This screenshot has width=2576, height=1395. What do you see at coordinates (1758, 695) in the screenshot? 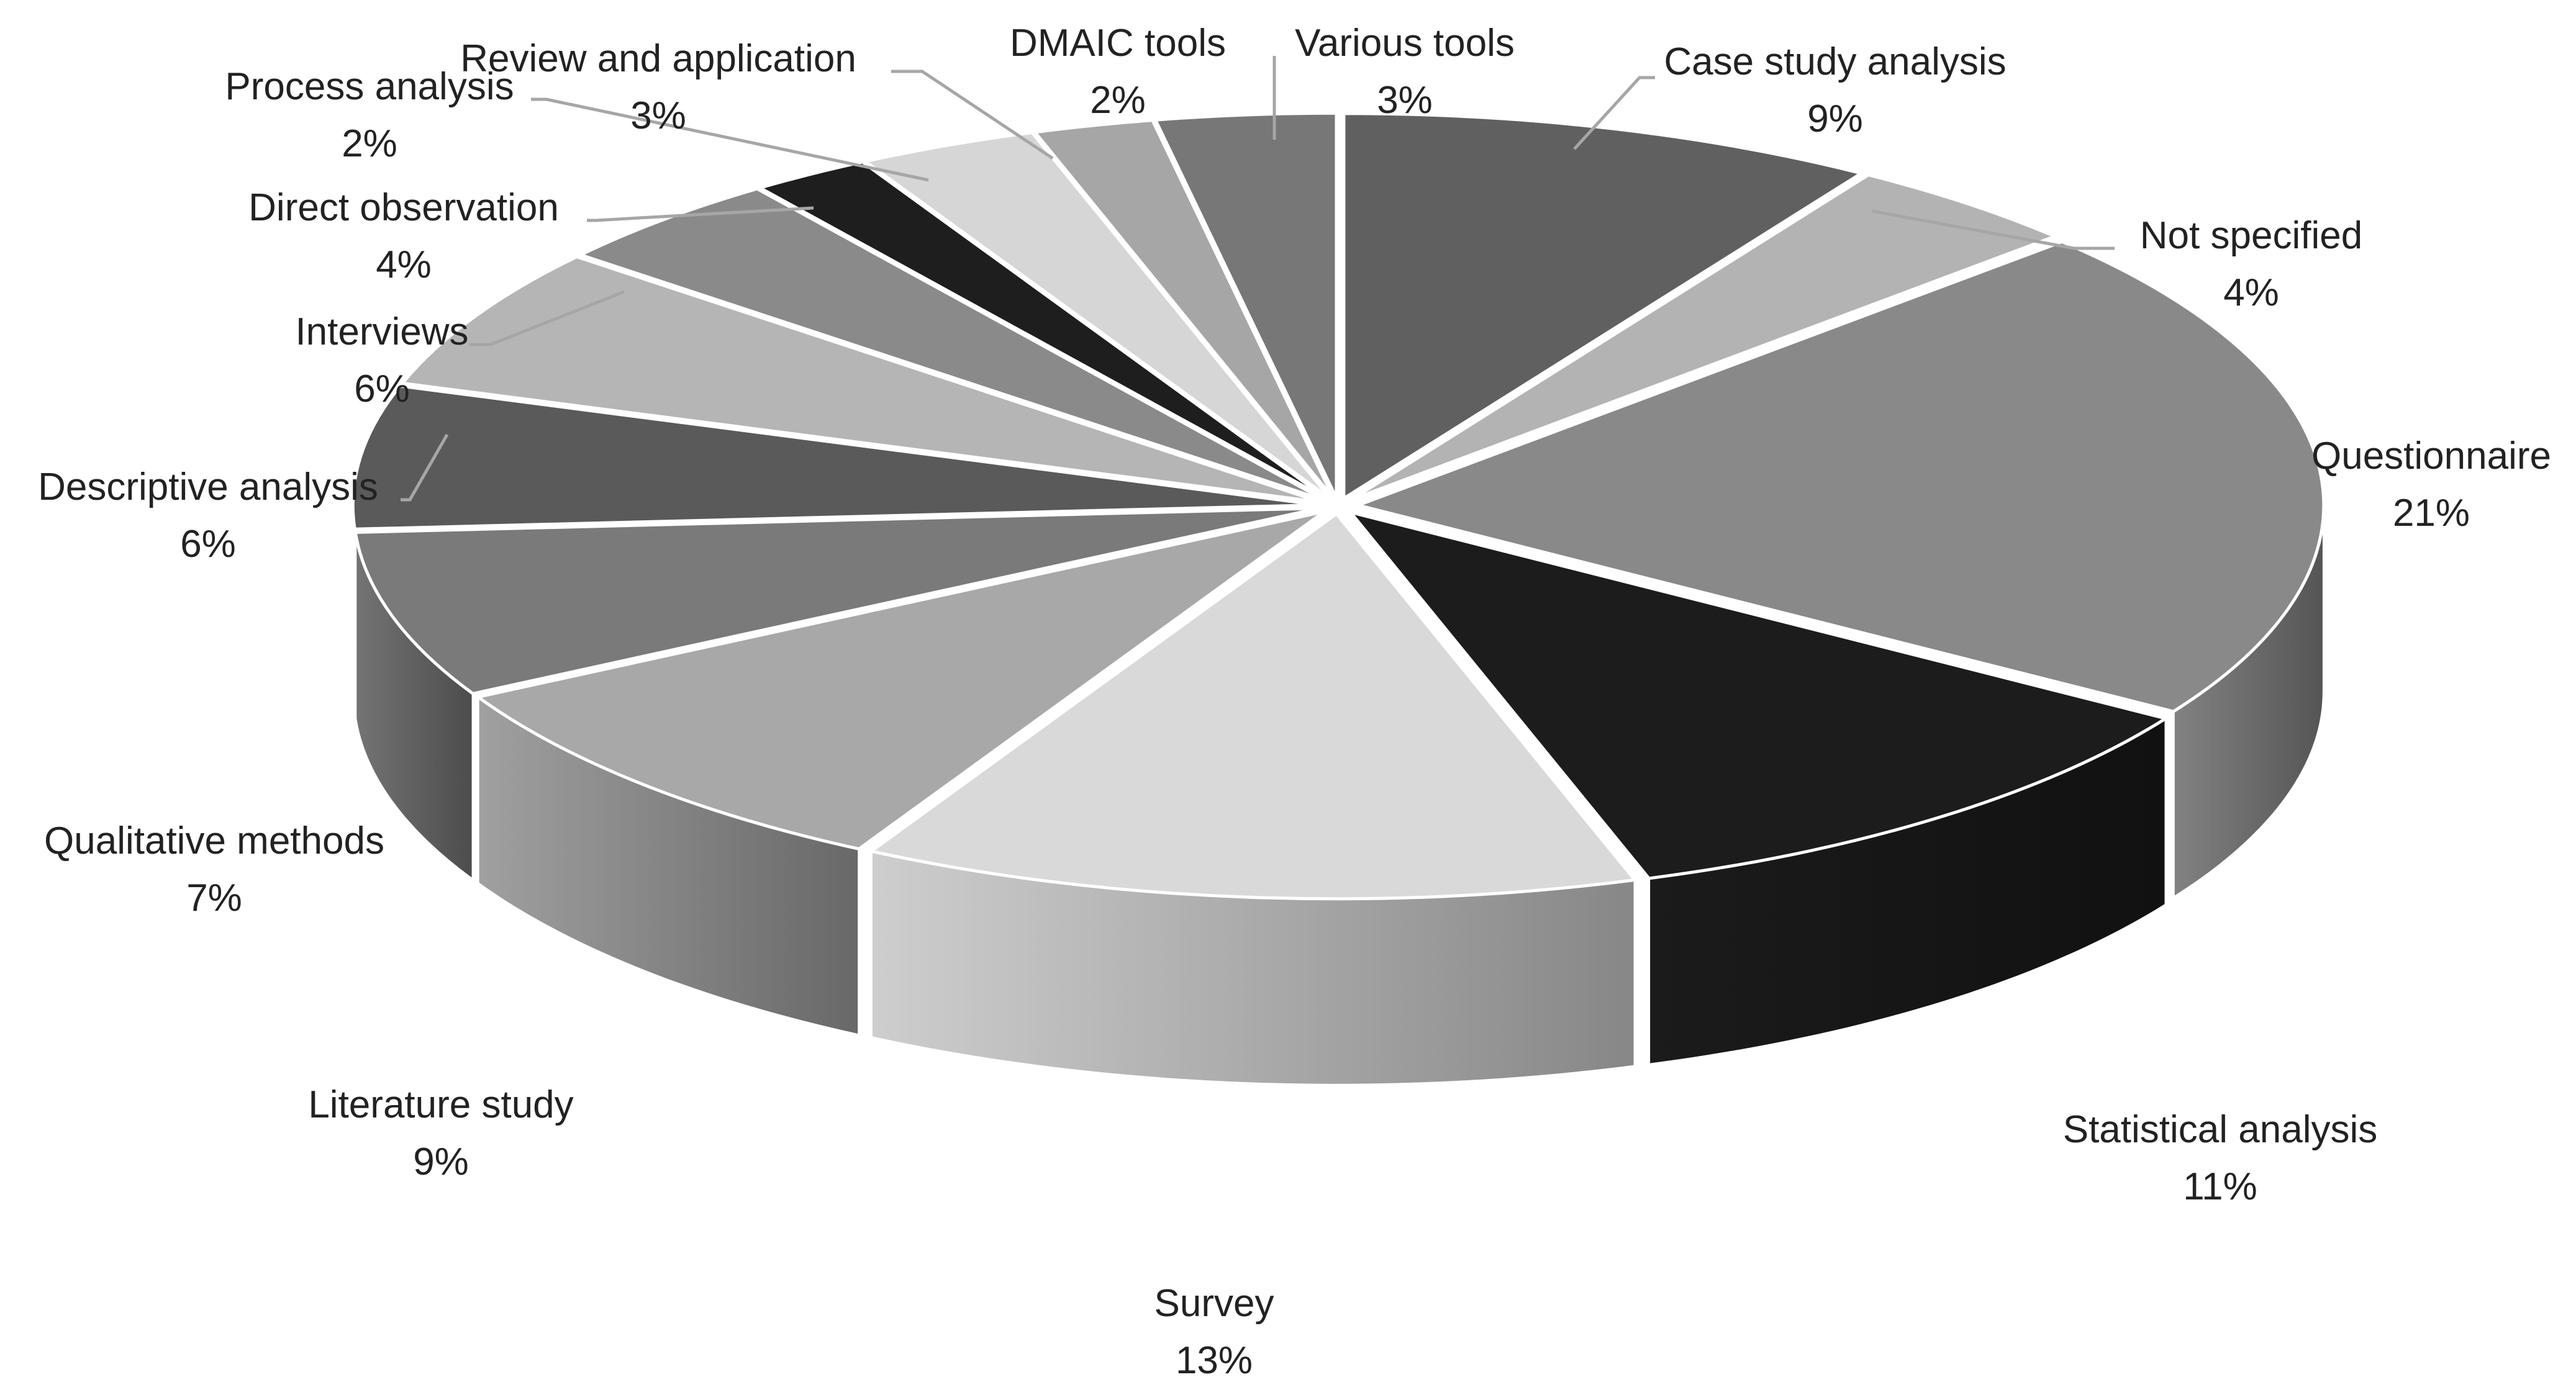
I see `slice-statistical-analysis` at bounding box center [1758, 695].